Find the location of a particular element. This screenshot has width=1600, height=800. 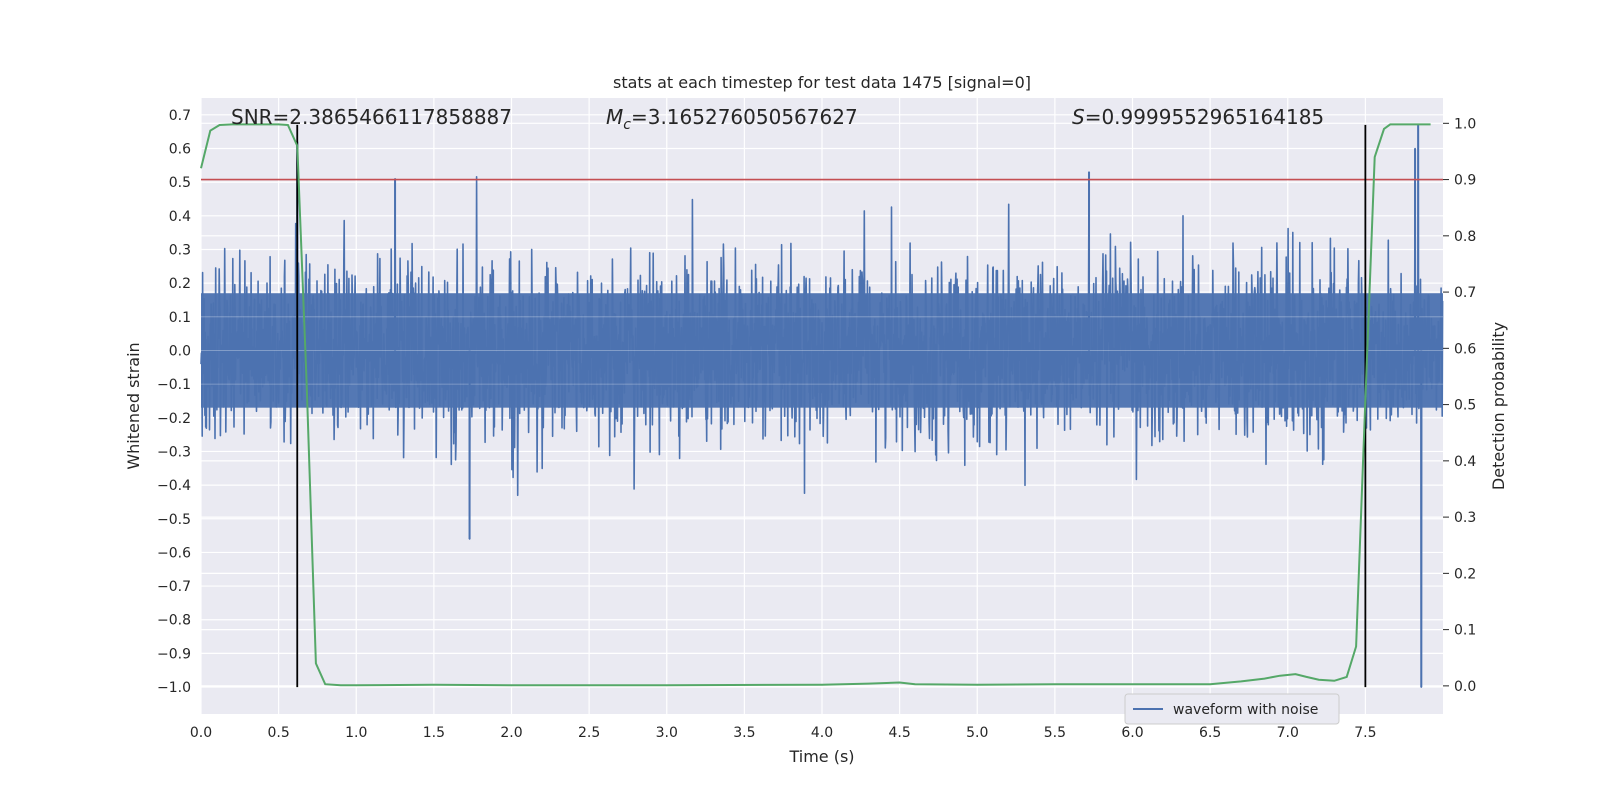

chirp-mass-value: =3.165276050567627 is located at coordinates (744, 117).